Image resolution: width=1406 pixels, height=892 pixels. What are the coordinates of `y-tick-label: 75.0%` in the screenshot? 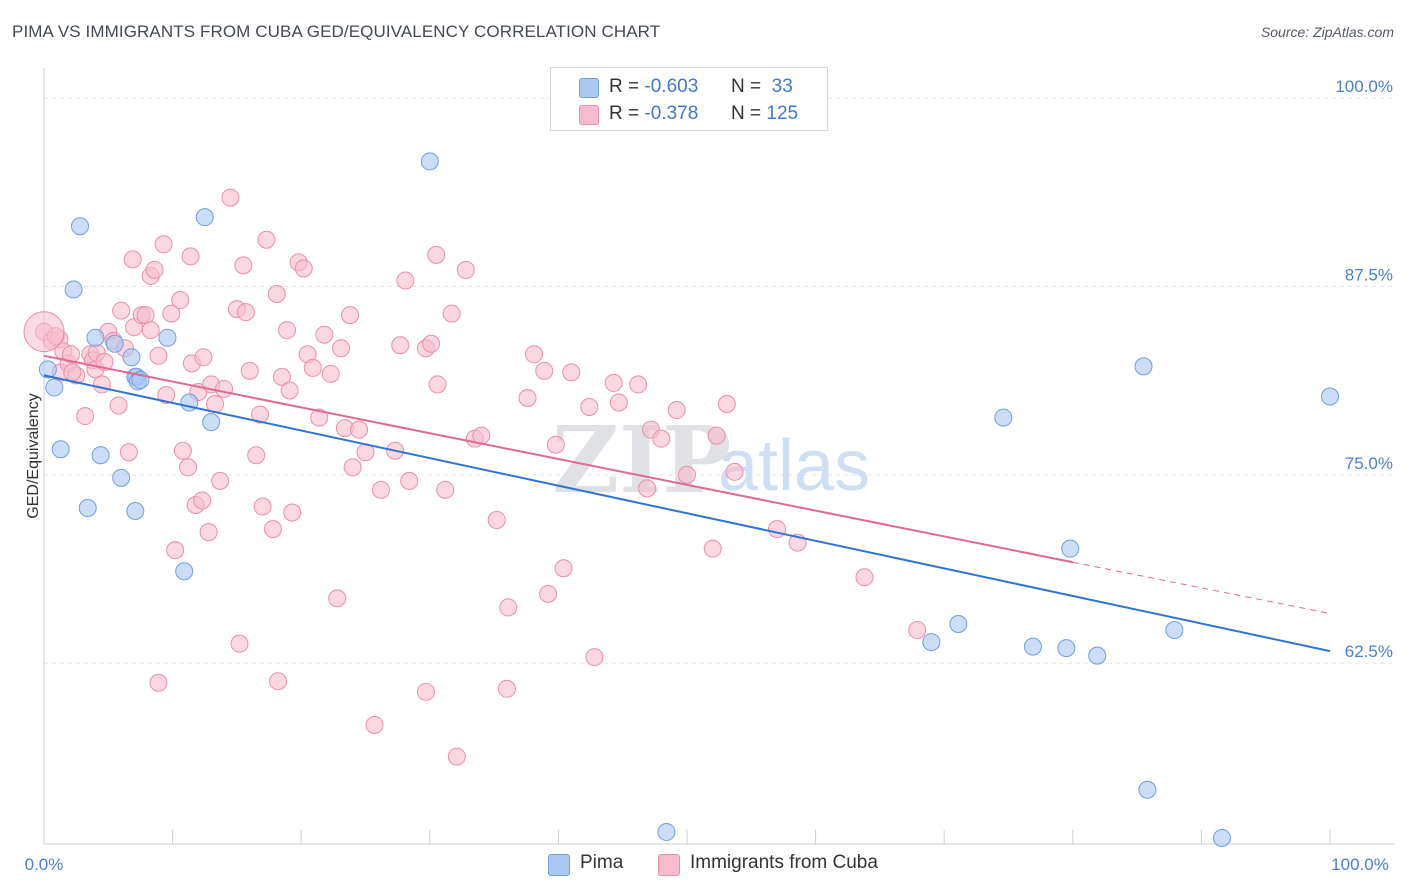 It's located at (1369, 463).